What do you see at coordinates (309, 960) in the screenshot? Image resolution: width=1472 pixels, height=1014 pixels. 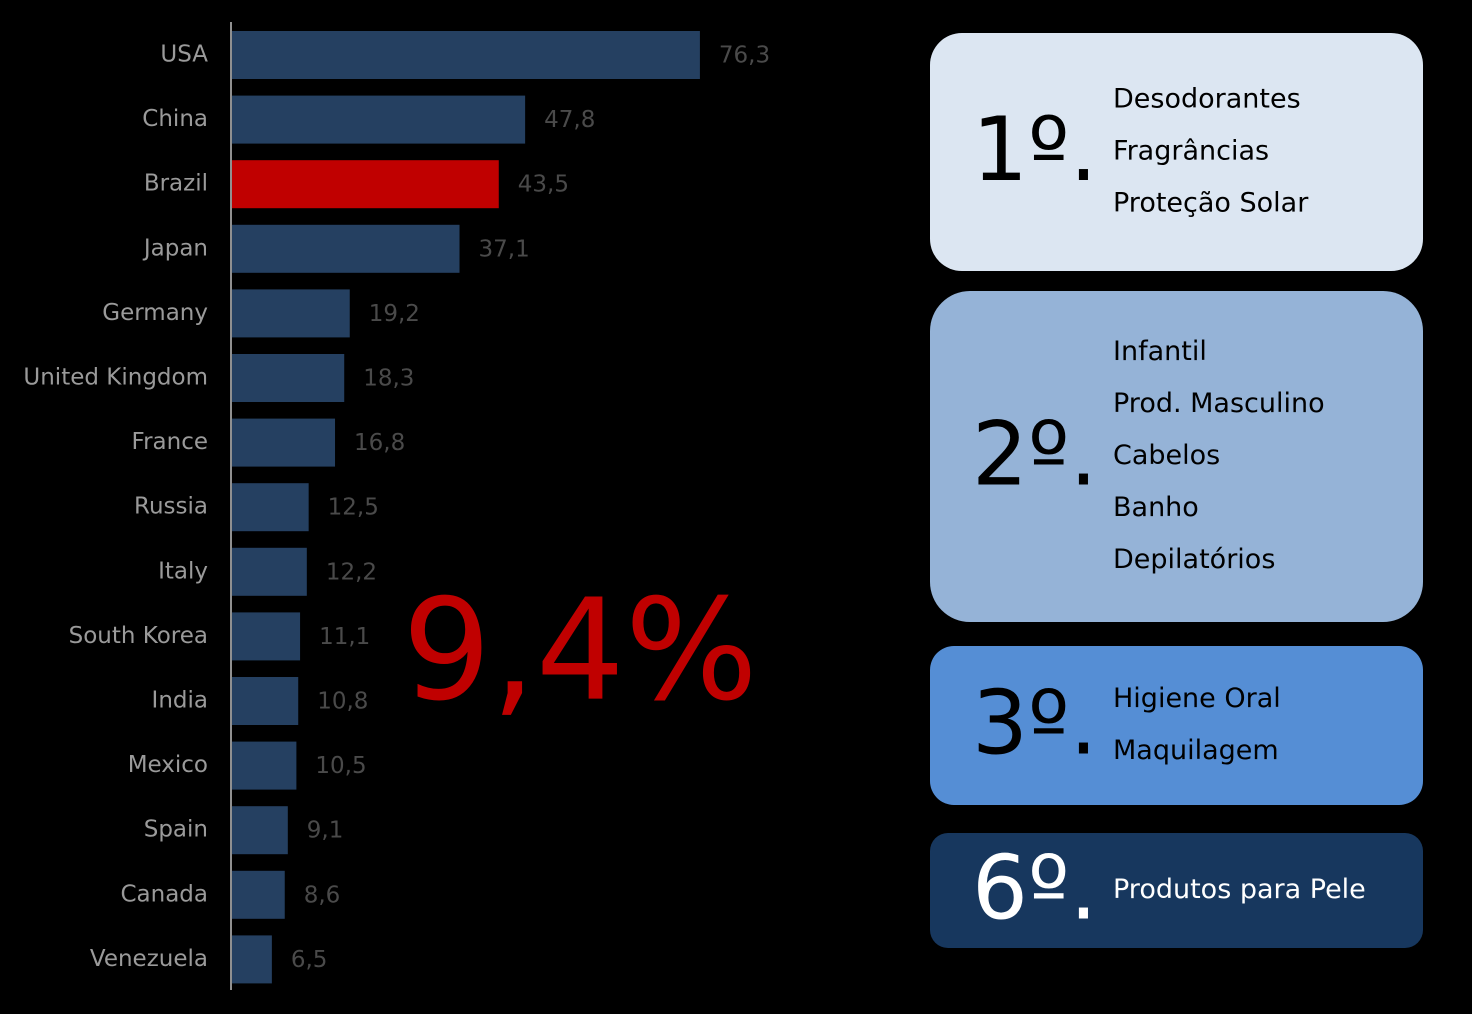 I see `value-label: 6,5` at bounding box center [309, 960].